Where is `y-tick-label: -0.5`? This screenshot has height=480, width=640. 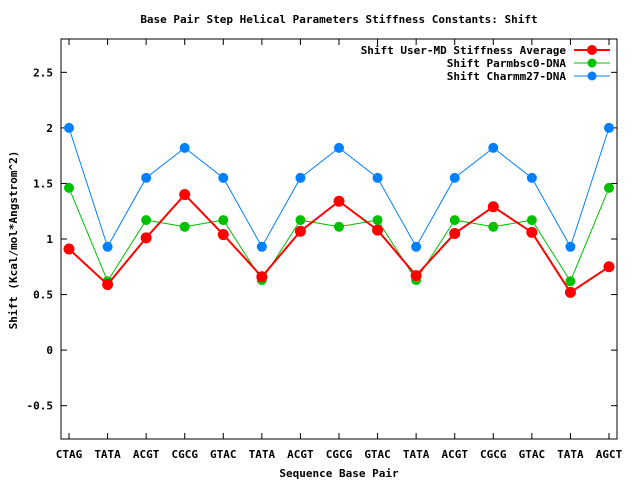 y-tick-label: -0.5 is located at coordinates (40, 406).